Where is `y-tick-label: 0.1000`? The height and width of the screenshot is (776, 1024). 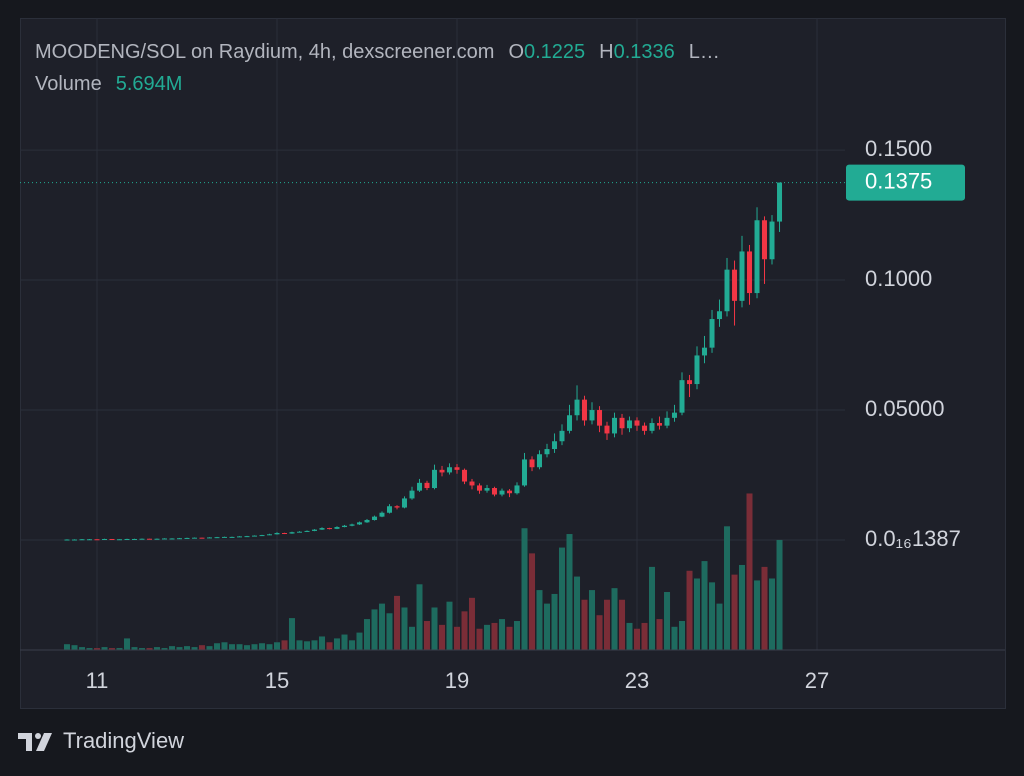
y-tick-label: 0.1000 is located at coordinates (898, 278).